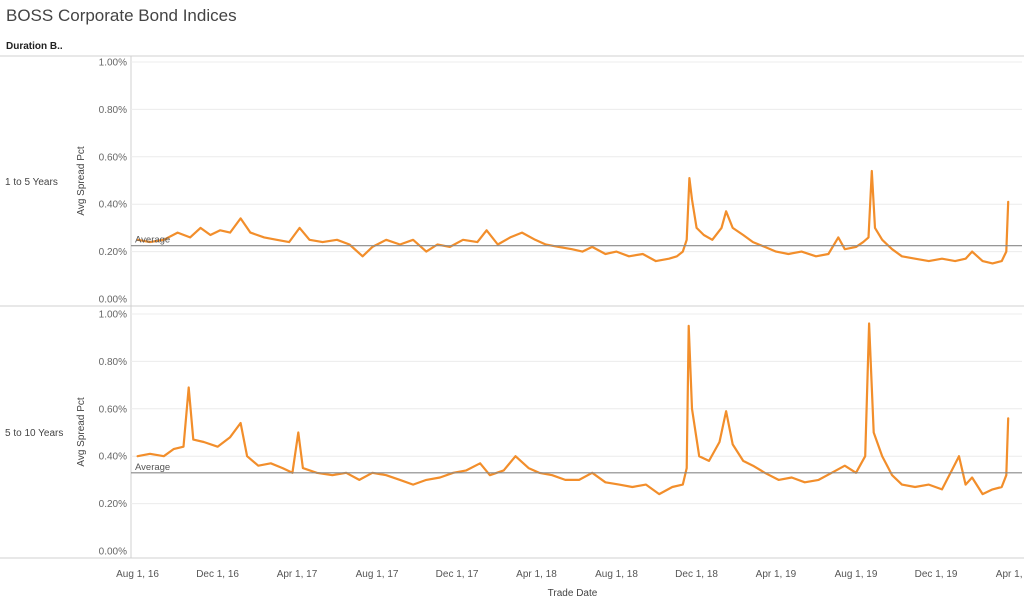  What do you see at coordinates (34, 46) in the screenshot?
I see `row-header-label: Duration B..` at bounding box center [34, 46].